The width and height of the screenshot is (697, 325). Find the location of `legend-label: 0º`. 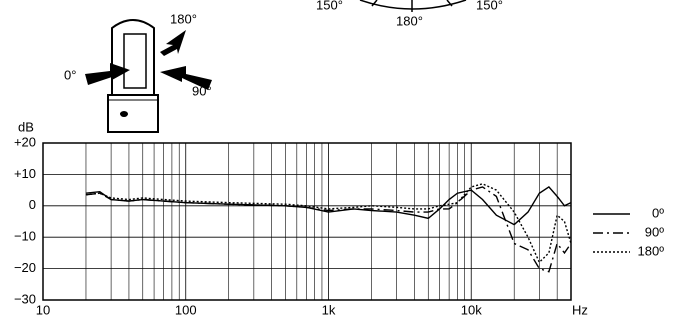

legend-label: 0º is located at coordinates (658, 212).